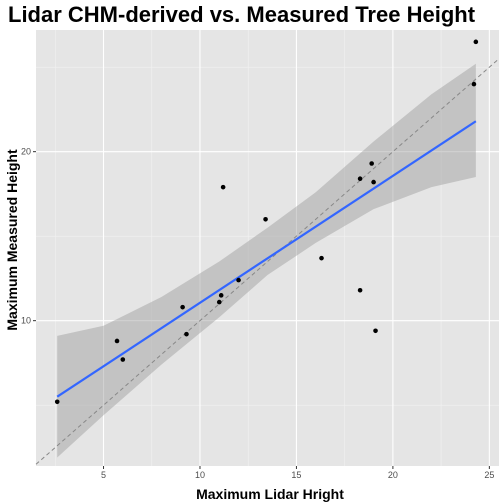 The height and width of the screenshot is (504, 504). I want to click on x-tick-label: 25, so click(489, 475).